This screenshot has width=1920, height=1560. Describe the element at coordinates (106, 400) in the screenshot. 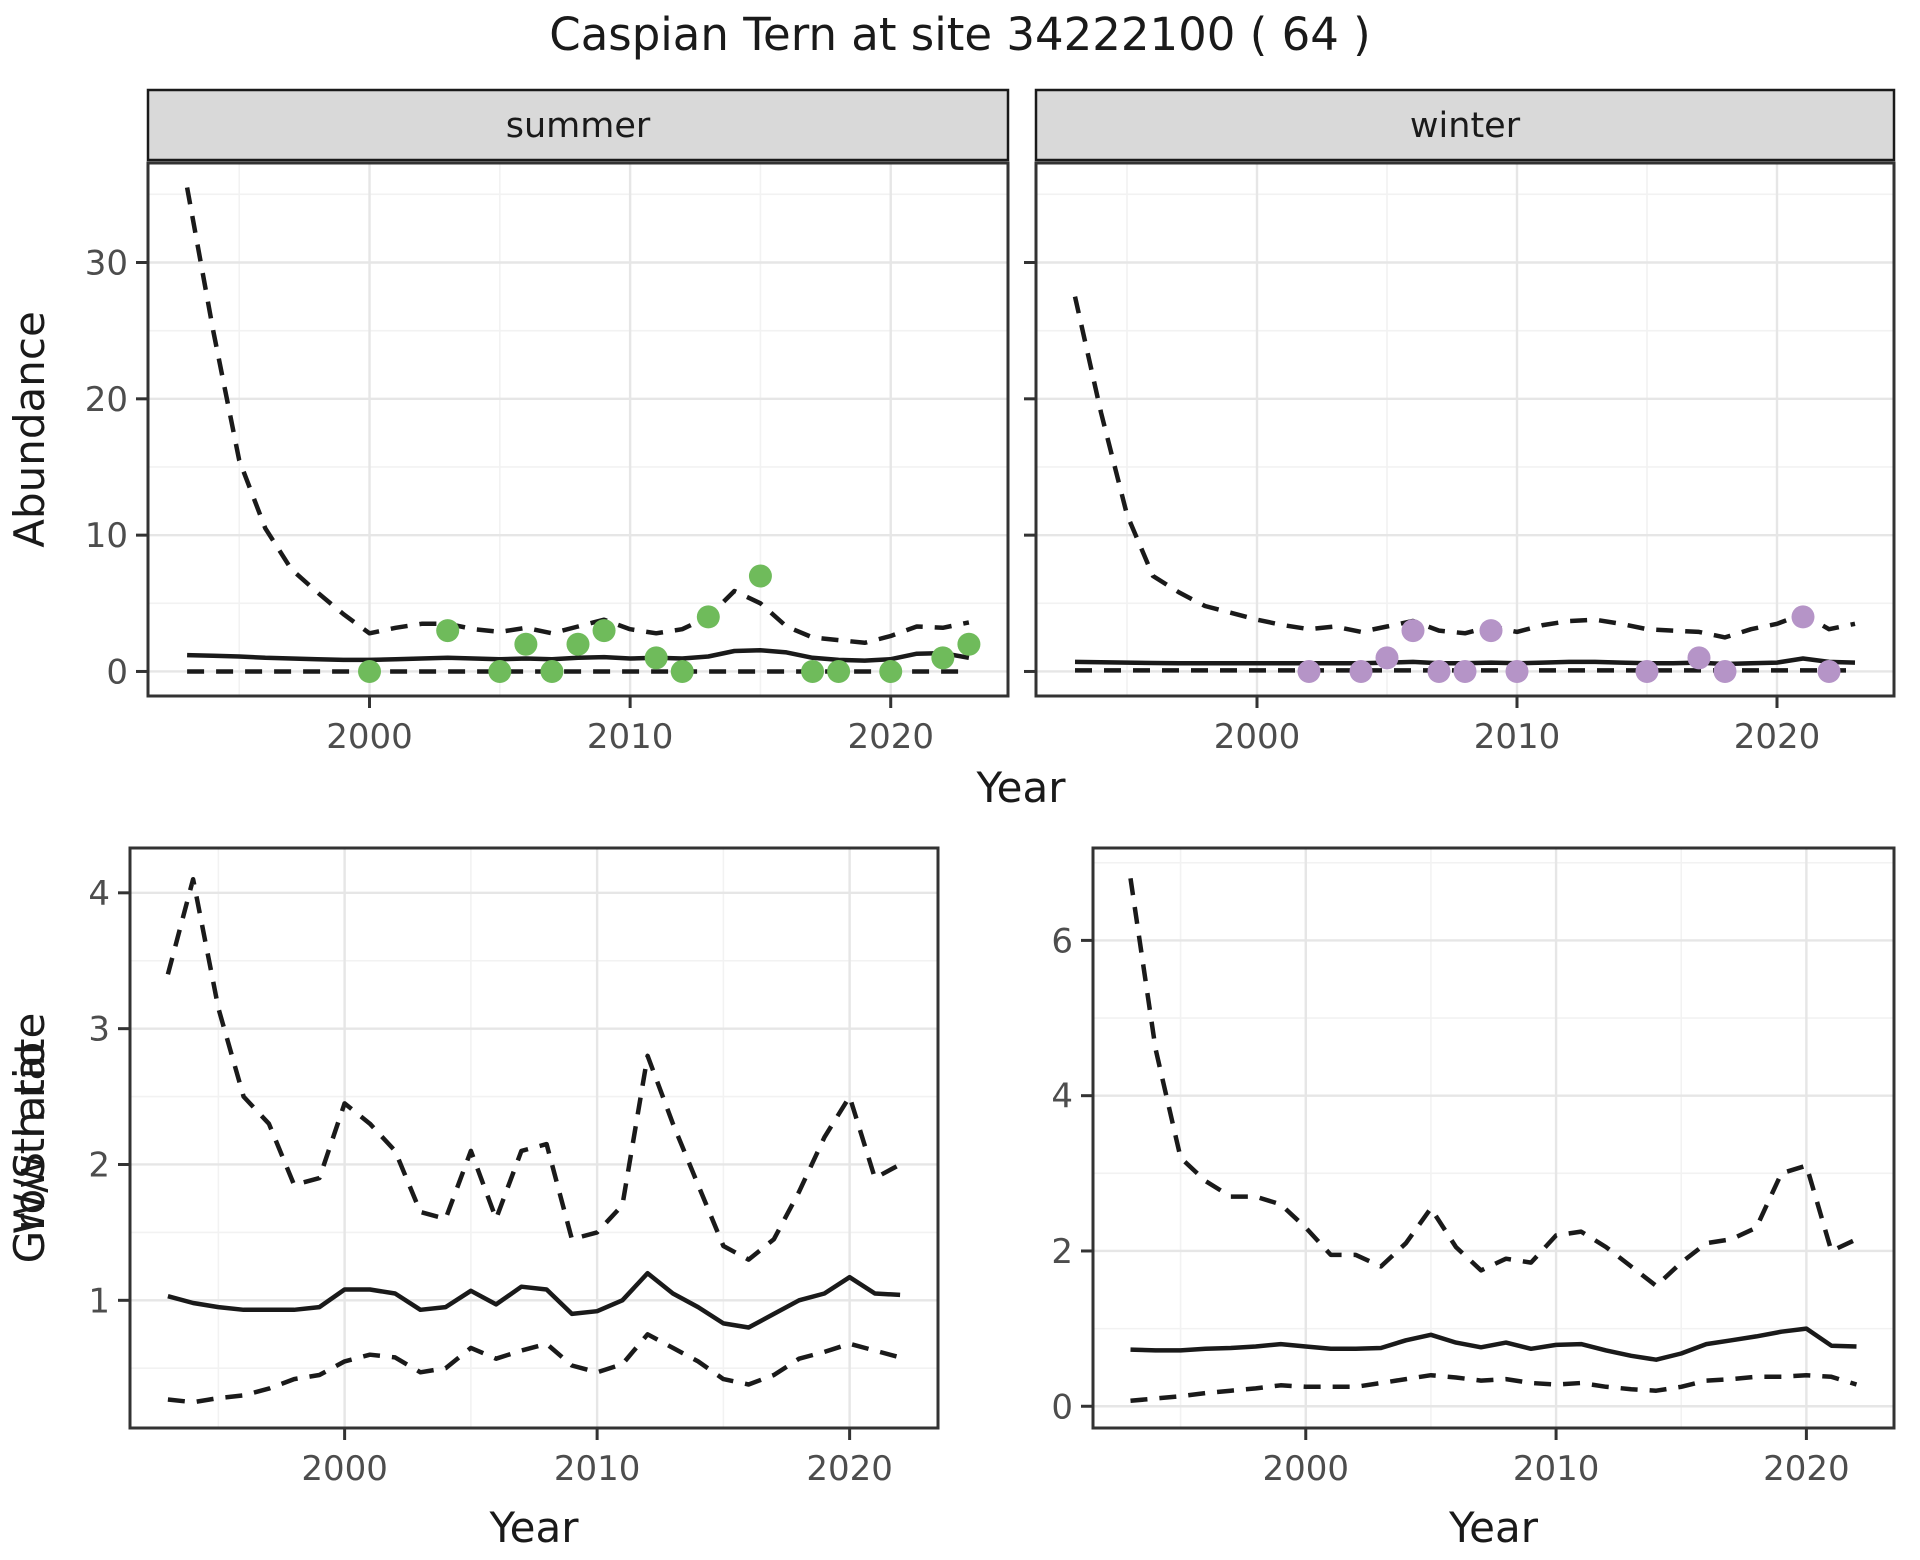

I see `y-axis-tick-label: 20` at that location.